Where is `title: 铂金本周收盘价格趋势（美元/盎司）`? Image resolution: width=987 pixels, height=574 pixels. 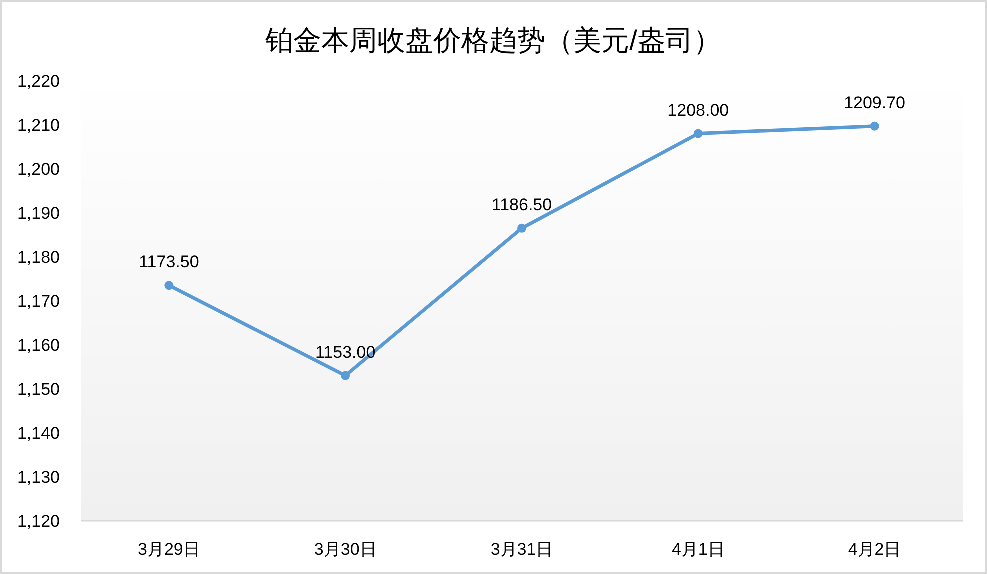
title: 铂金本周收盘价格趋势（美元/盎司） is located at coordinates (494, 40).